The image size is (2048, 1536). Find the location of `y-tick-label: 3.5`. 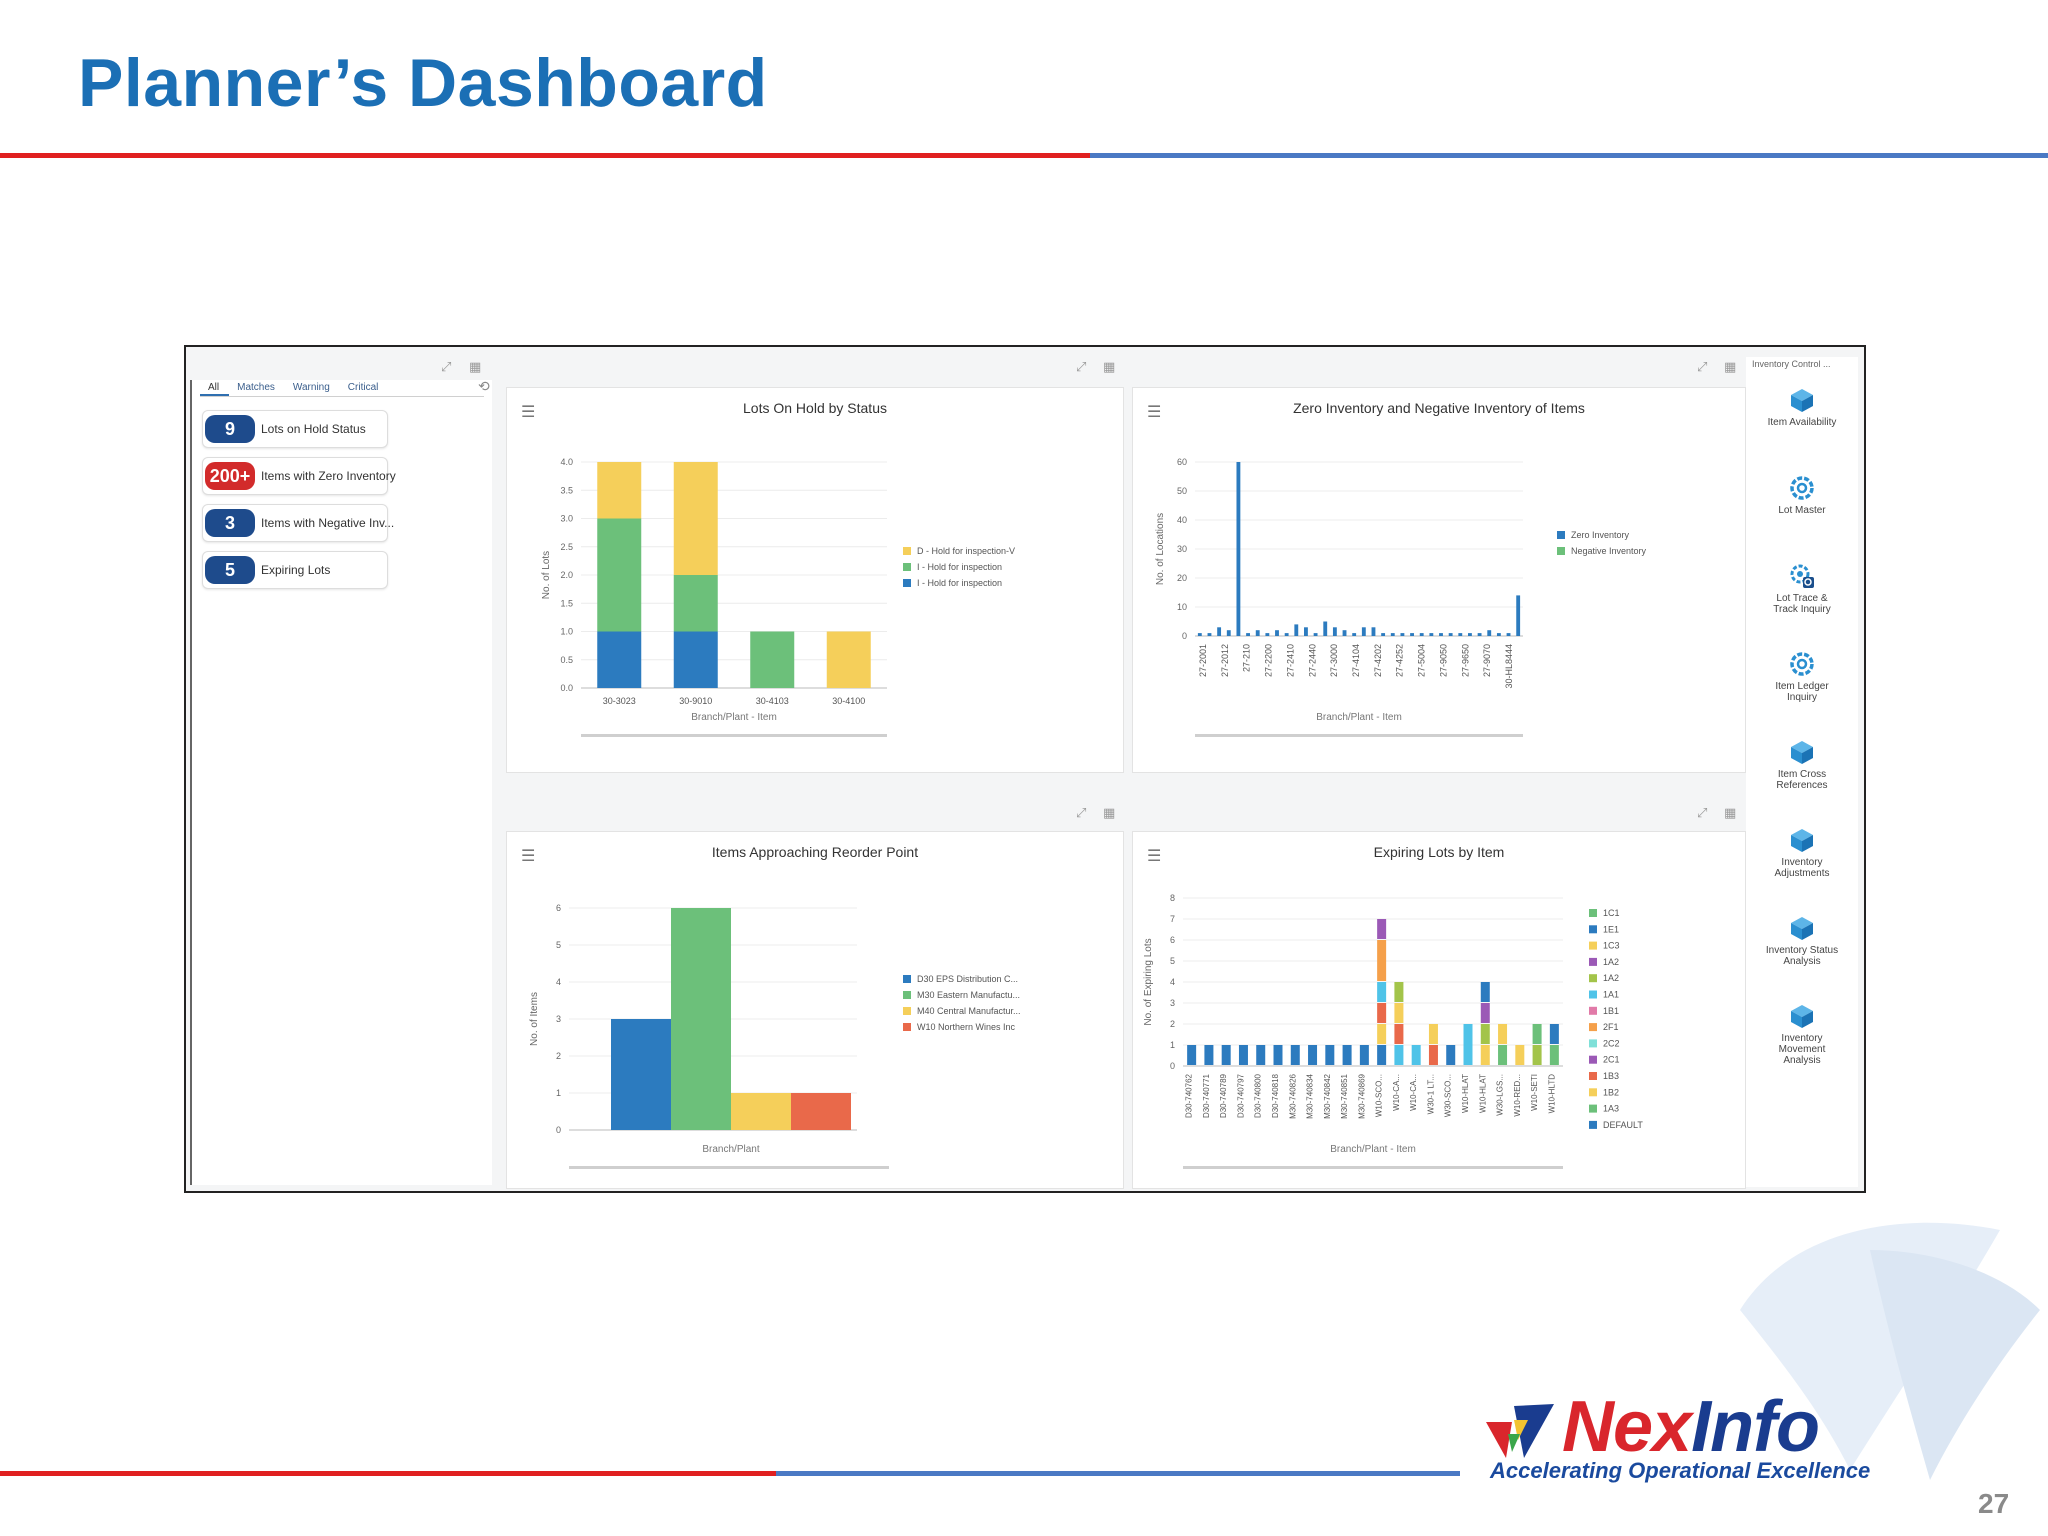

y-tick-label: 3.5 is located at coordinates (566, 490).